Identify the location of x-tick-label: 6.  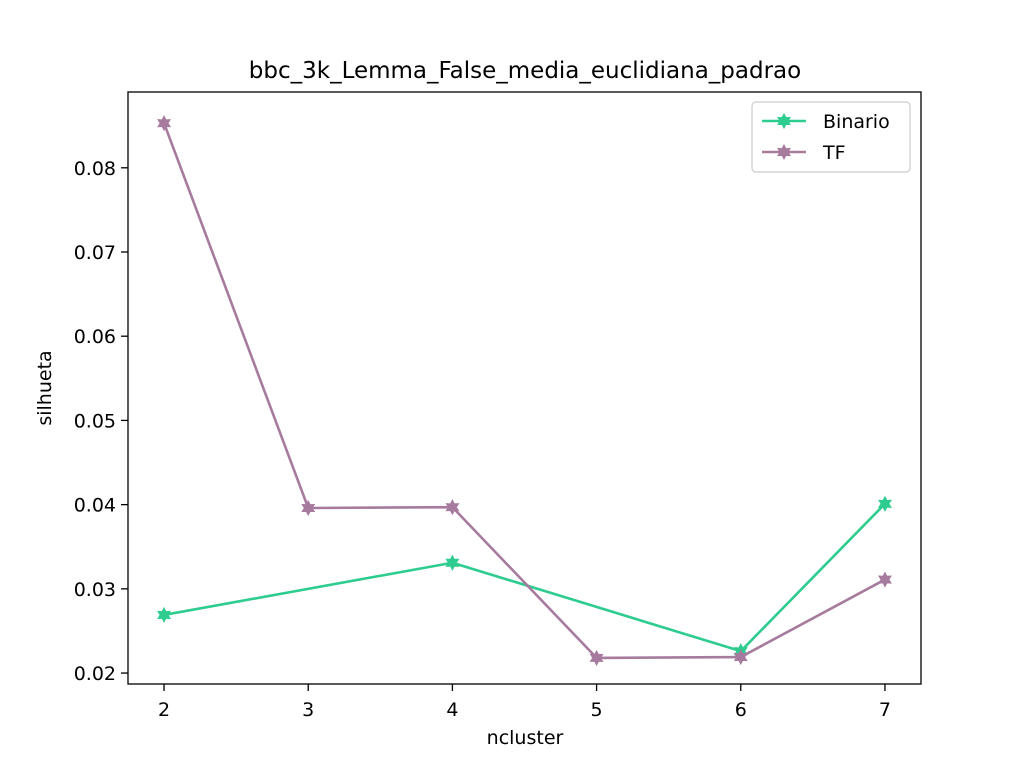
(741, 710).